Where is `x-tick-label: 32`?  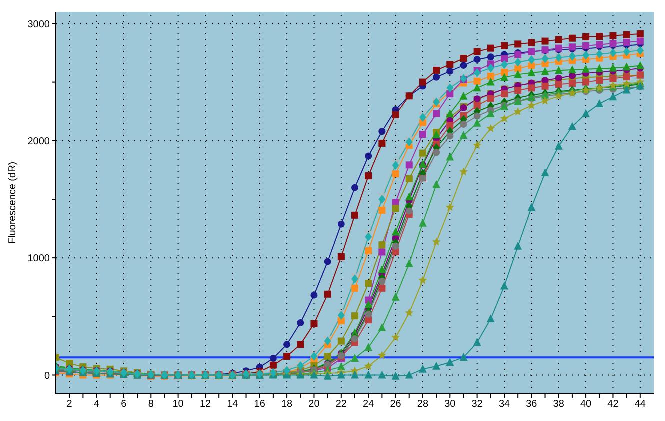
x-tick-label: 32 is located at coordinates (478, 404).